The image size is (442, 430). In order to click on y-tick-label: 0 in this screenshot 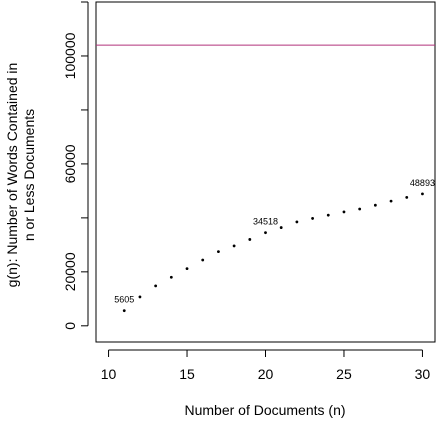, I will do `click(70, 326)`.